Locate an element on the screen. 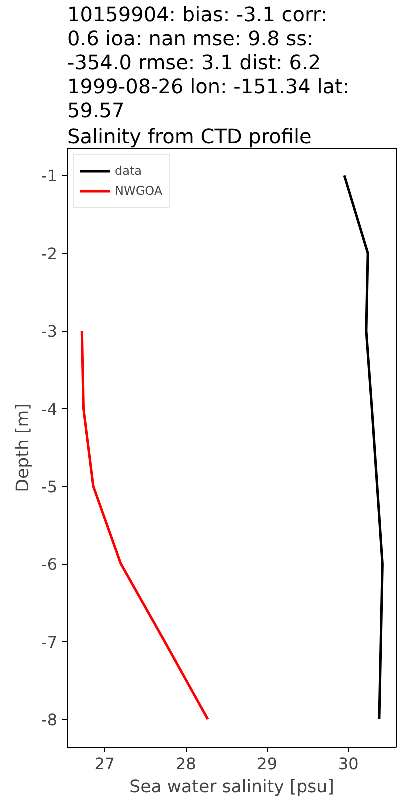 The width and height of the screenshot is (400, 800). y-tick-label: -3 is located at coordinates (50, 332).